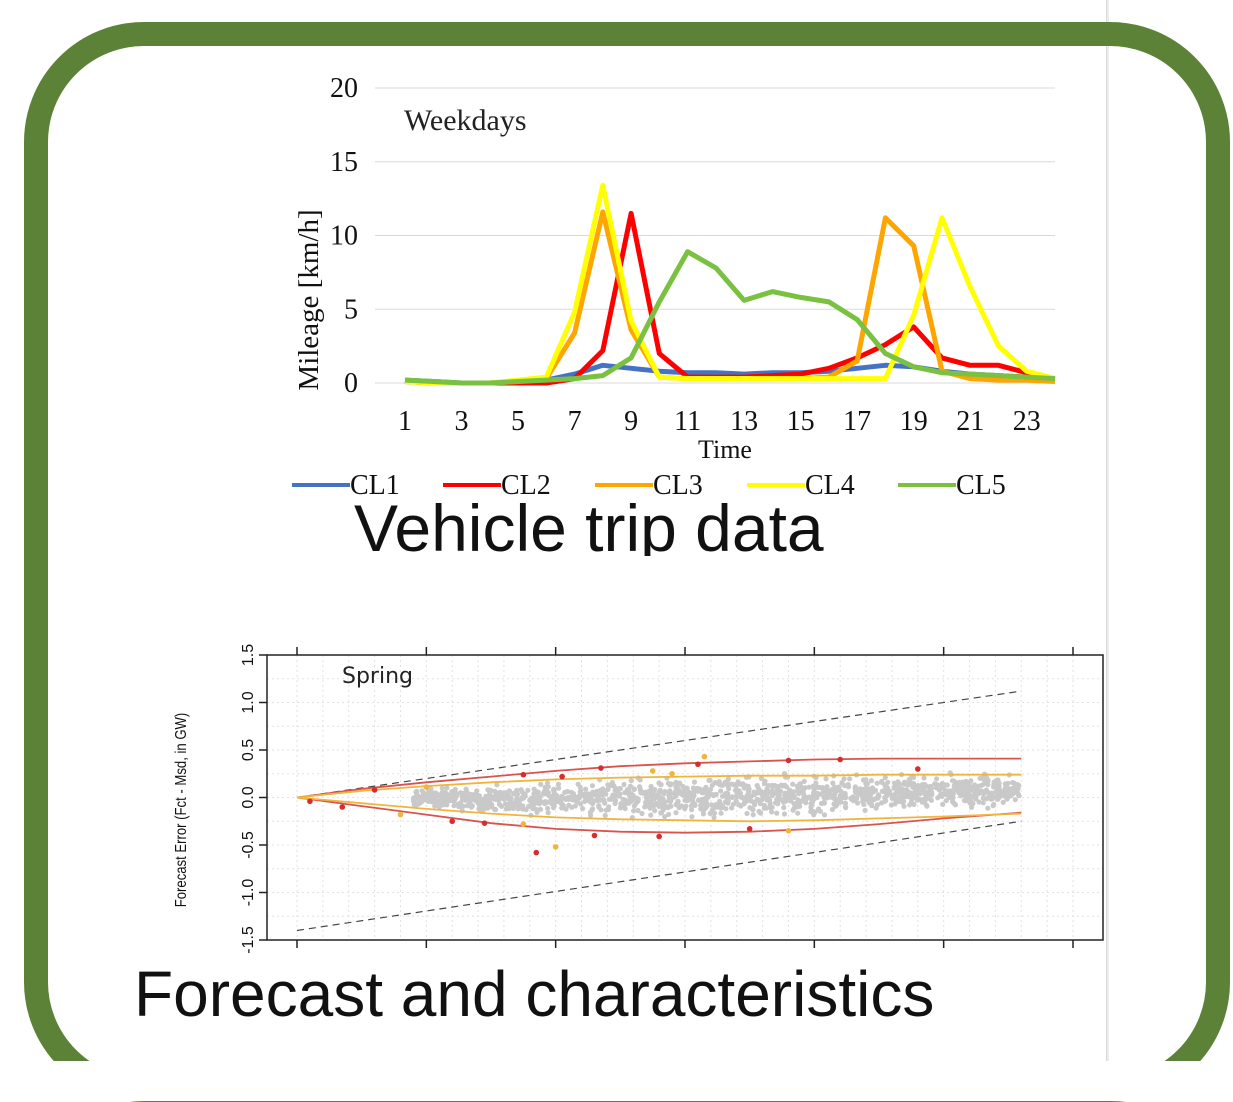 The width and height of the screenshot is (1233, 1102). Describe the element at coordinates (344, 236) in the screenshot. I see `weekdays-y-tick-label: 10` at that location.